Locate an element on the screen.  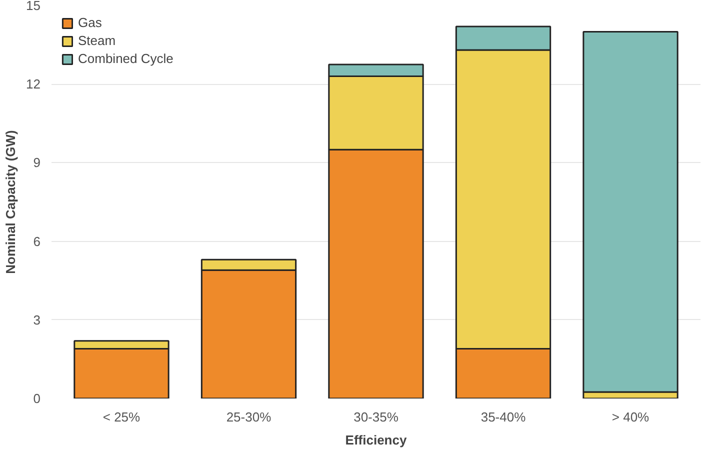
y-tick-label: 3 is located at coordinates (37, 320).